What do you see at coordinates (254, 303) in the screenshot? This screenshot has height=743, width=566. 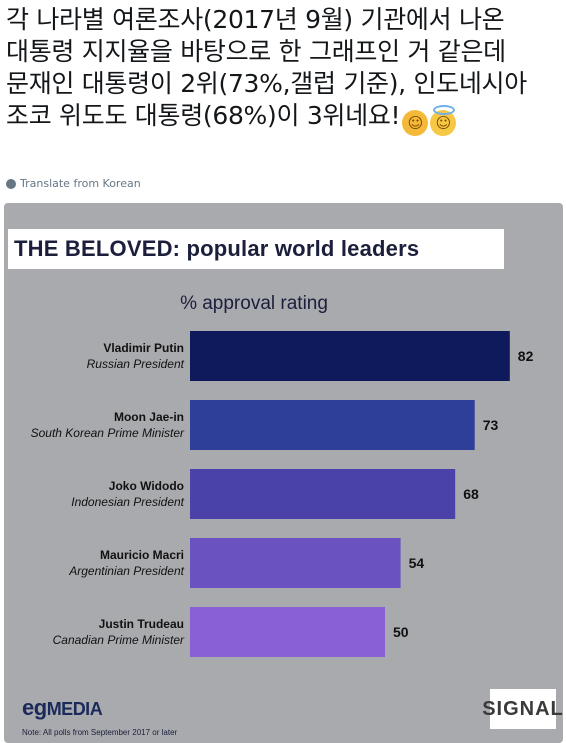 I see `chart-subtitle: % approval rating` at bounding box center [254, 303].